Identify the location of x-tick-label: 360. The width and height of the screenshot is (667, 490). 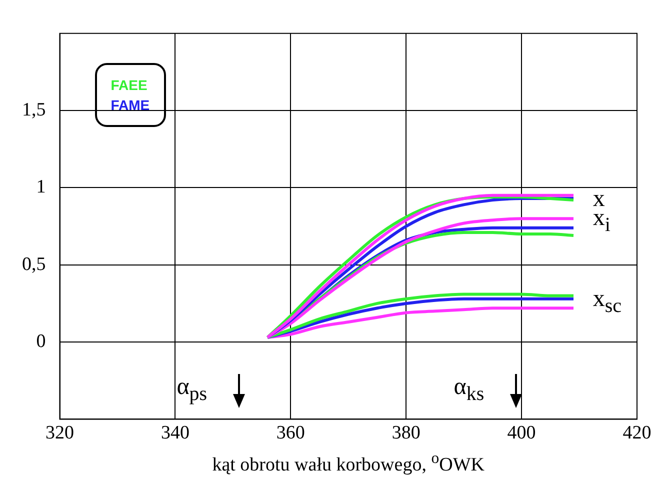
(290, 433).